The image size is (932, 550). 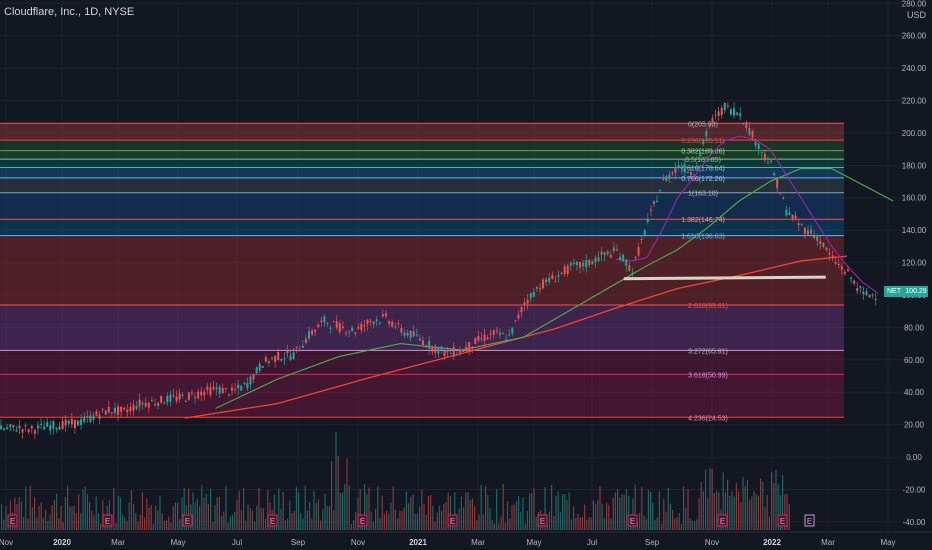 What do you see at coordinates (914, 230) in the screenshot?
I see `price-axis-label: 140.00` at bounding box center [914, 230].